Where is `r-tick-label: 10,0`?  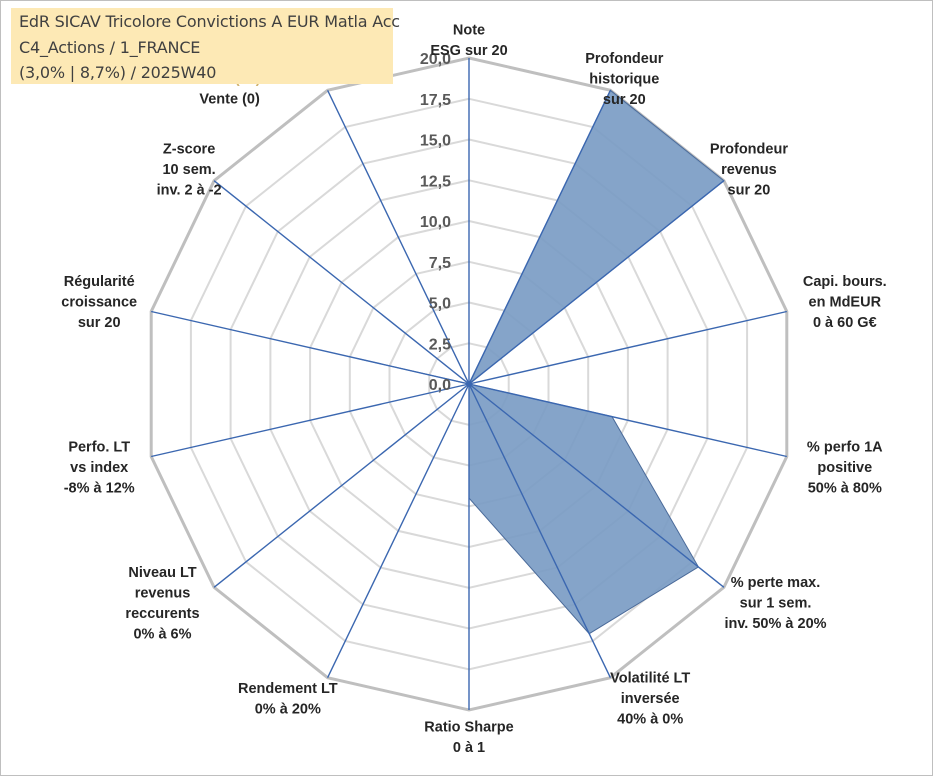 r-tick-label: 10,0 is located at coordinates (435, 222).